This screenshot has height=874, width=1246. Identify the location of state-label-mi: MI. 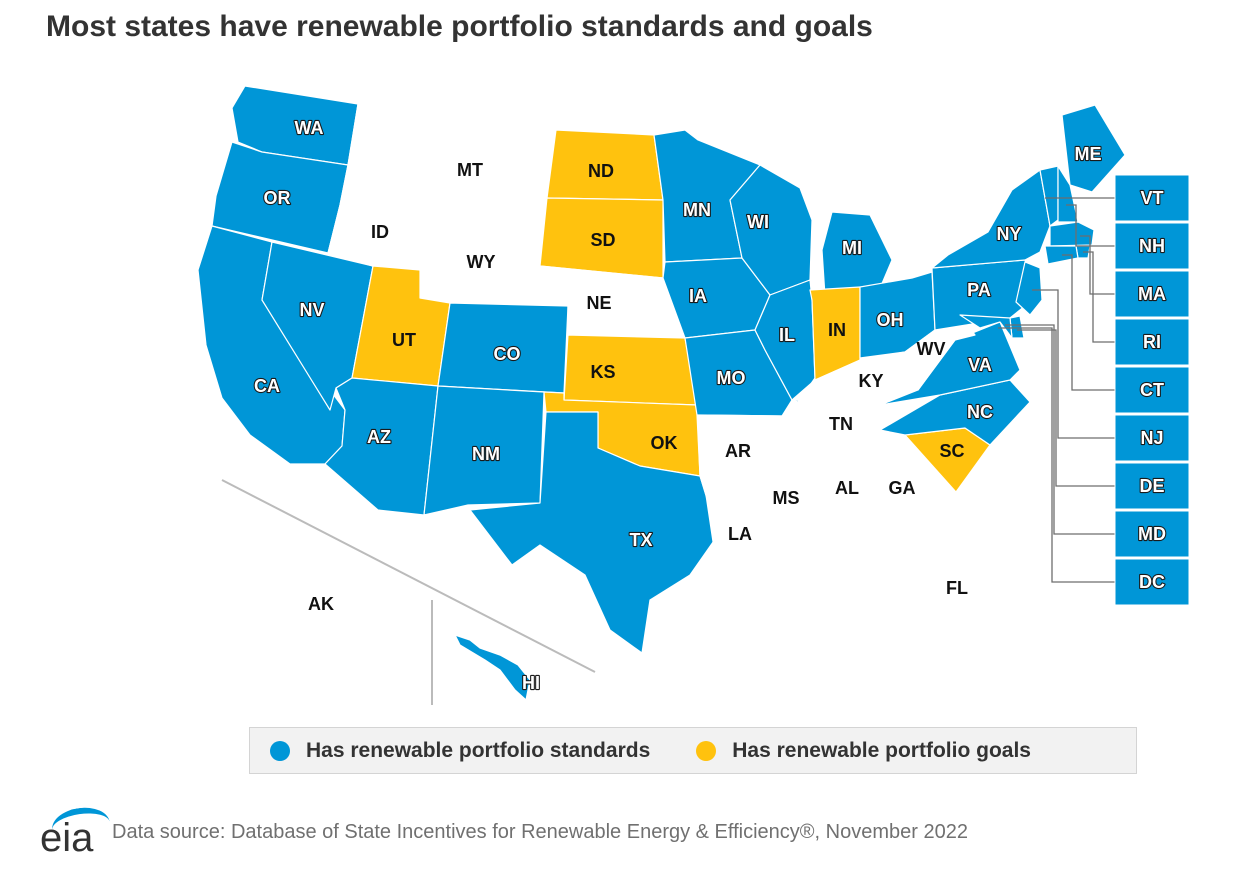
(852, 248).